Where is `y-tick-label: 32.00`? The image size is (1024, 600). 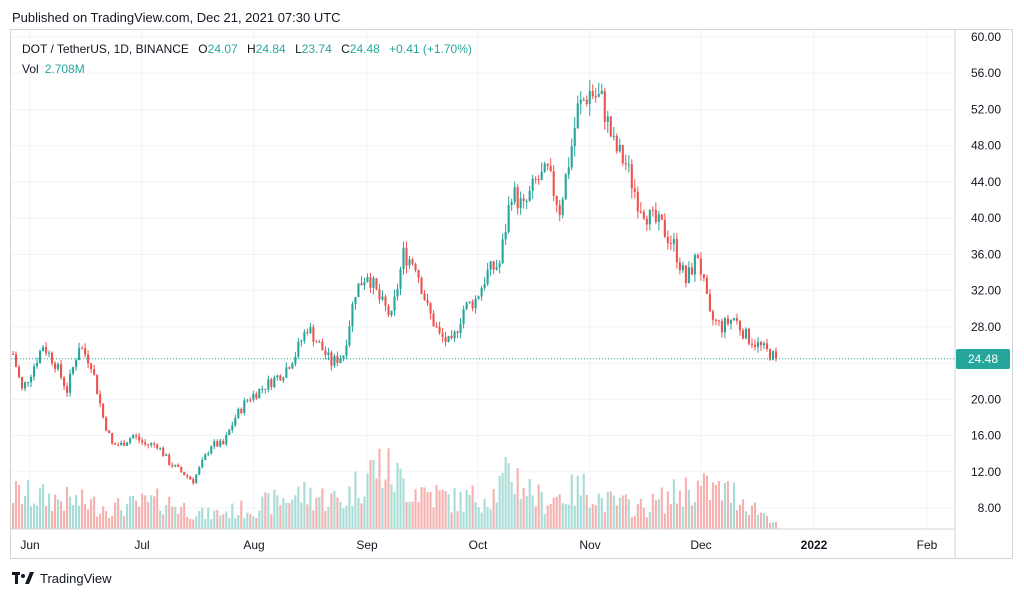 y-tick-label: 32.00 is located at coordinates (986, 291).